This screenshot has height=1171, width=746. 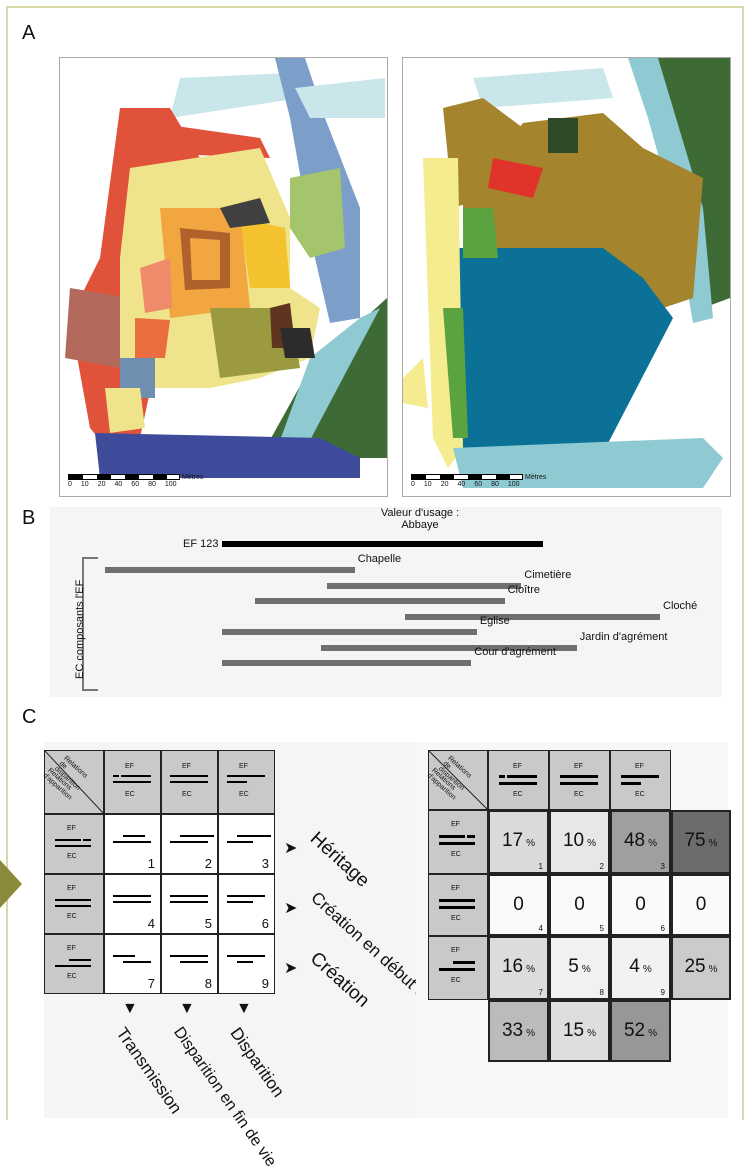 What do you see at coordinates (80, 629) in the screenshot?
I see `ec-axis-label: EC composants l'EF` at bounding box center [80, 629].